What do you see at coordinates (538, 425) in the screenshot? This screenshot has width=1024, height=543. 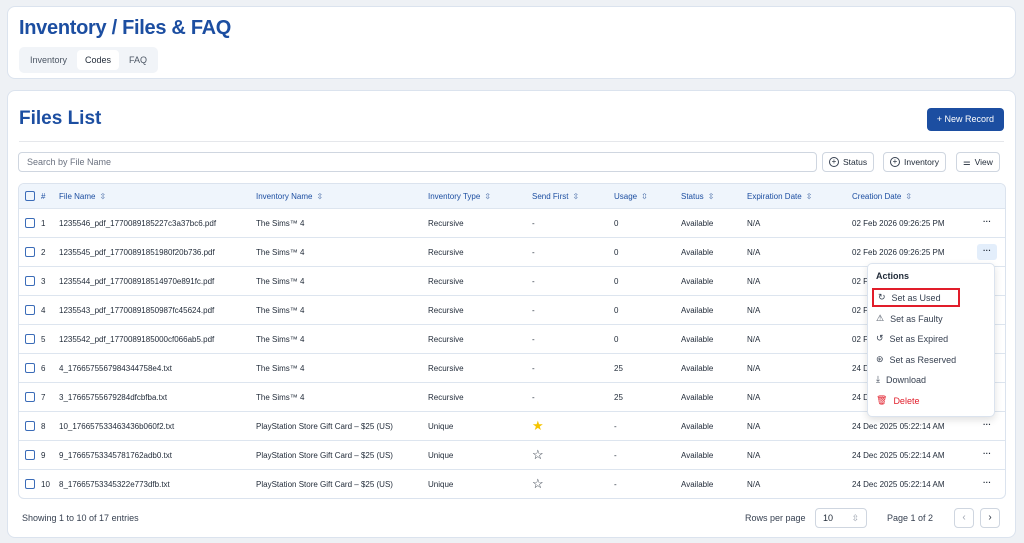 I see `star-filled-icon: ★` at bounding box center [538, 425].